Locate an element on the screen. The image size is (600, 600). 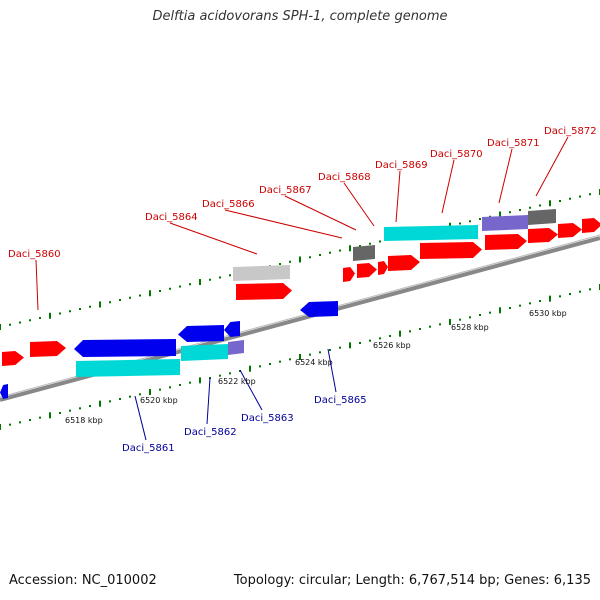
gene-label: Daci_5871 is located at coordinates (513, 143).